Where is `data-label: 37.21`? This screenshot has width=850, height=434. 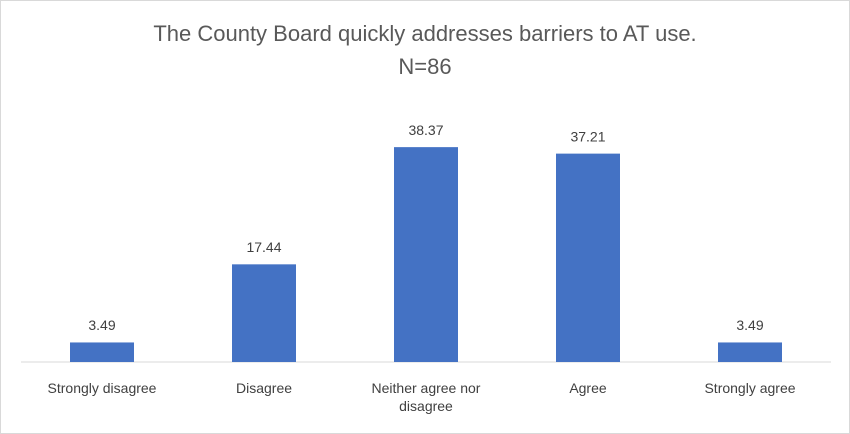
data-label: 37.21 is located at coordinates (587, 136).